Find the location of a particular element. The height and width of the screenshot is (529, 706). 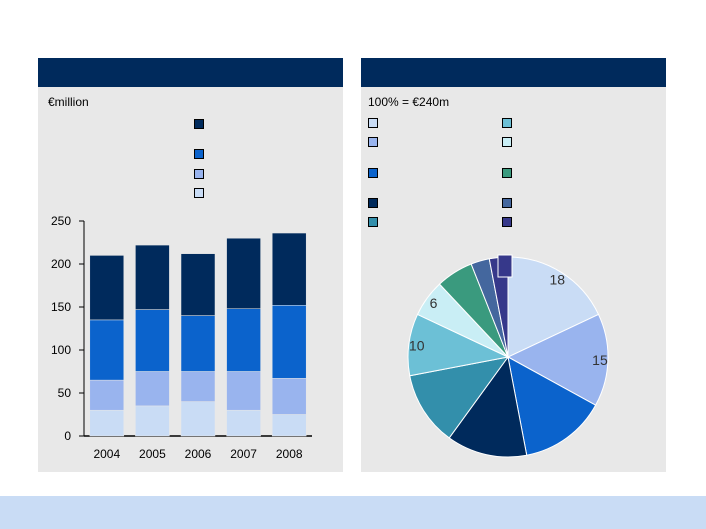

right-panel-header is located at coordinates (513, 72).